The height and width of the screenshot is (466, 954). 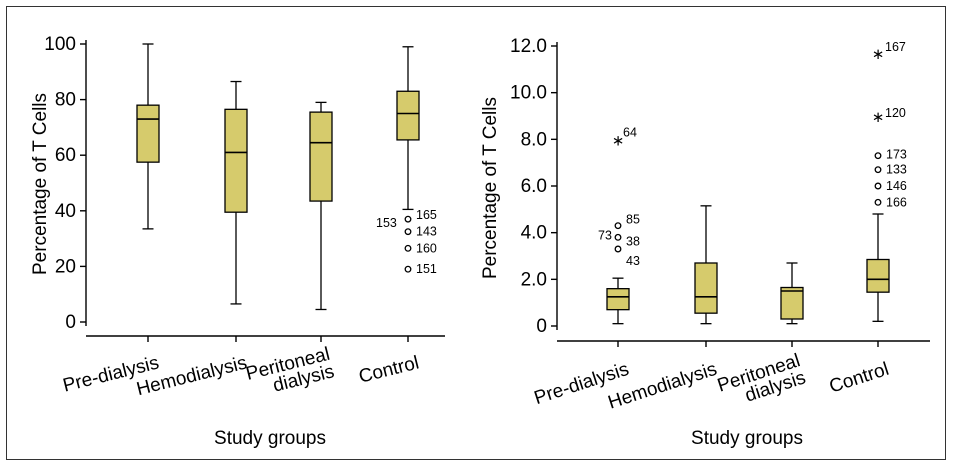 What do you see at coordinates (65, 266) in the screenshot?
I see `panel-1-y-tick-label: 20` at bounding box center [65, 266].